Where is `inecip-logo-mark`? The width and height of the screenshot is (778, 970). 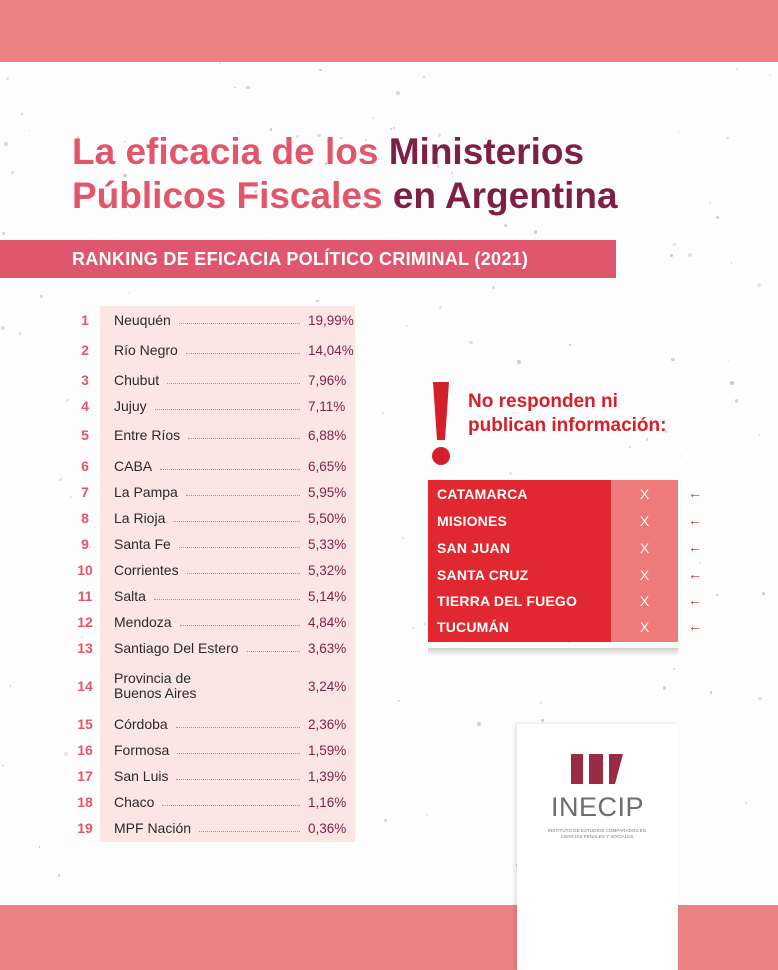
inecip-logo-mark is located at coordinates (597, 769).